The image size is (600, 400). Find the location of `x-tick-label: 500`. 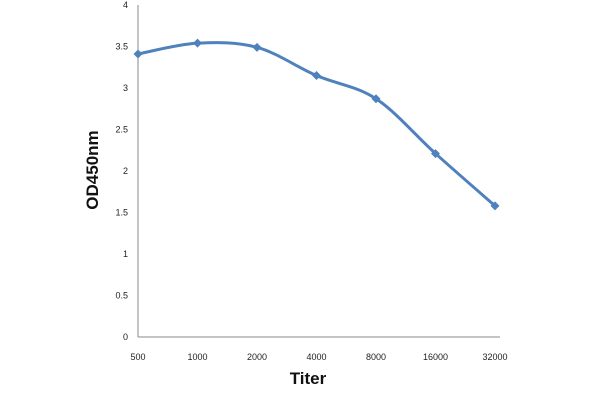

x-tick-label: 500 is located at coordinates (137, 357).